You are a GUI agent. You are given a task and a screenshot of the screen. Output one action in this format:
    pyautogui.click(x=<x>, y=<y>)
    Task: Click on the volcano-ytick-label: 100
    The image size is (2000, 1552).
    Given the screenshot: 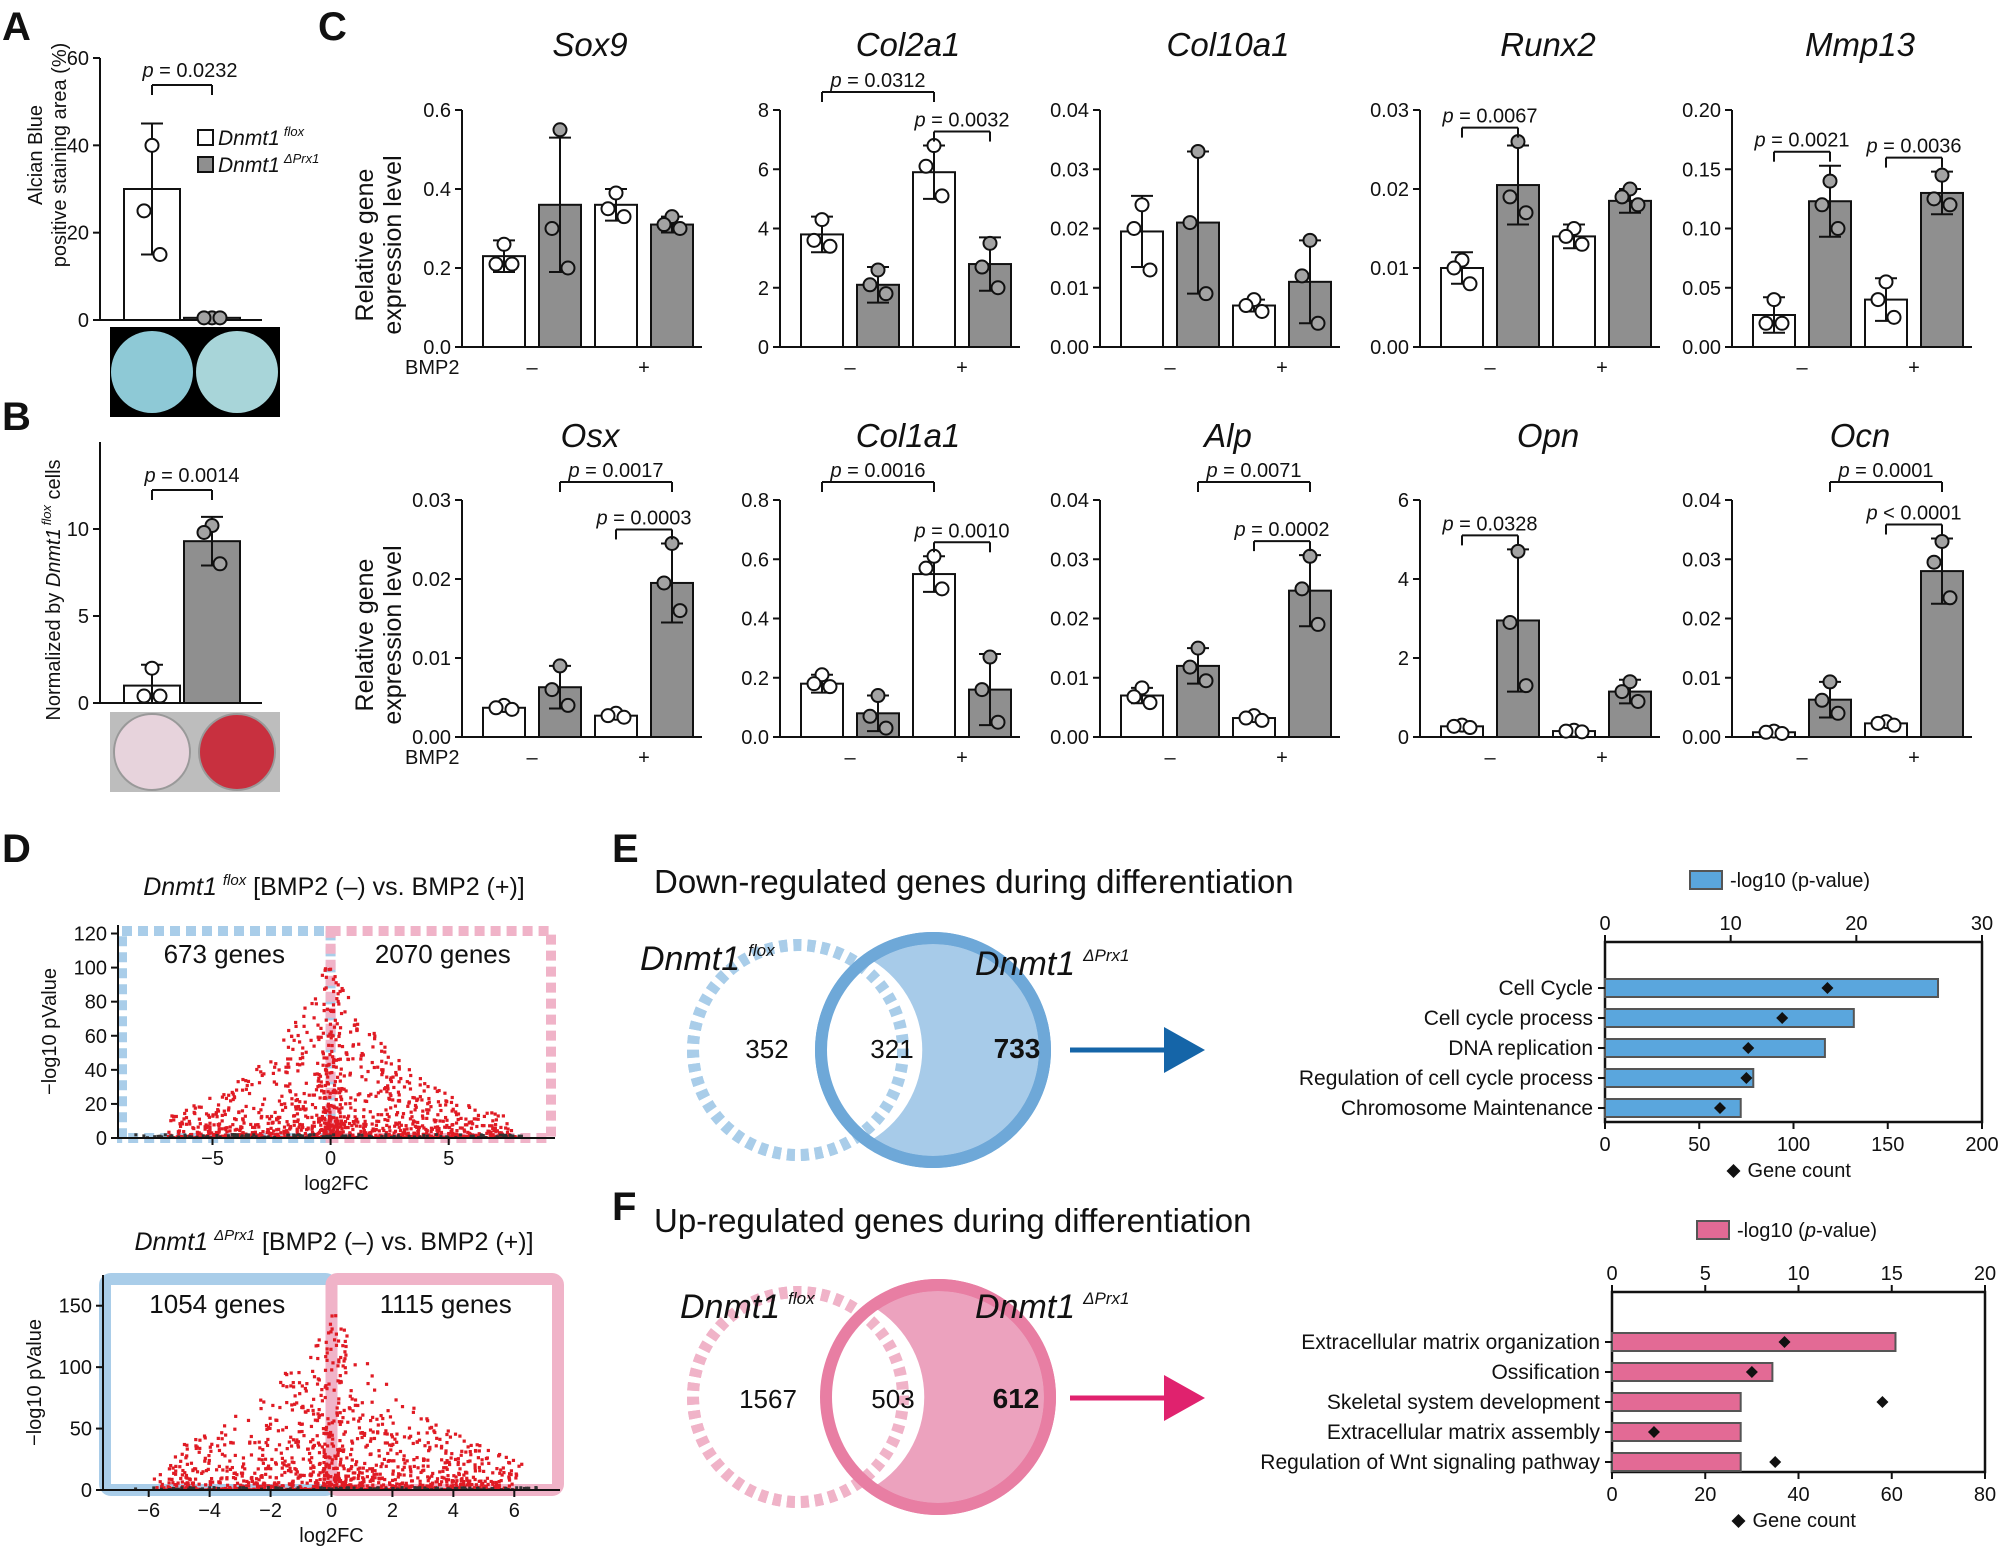 What is the action you would take?
    pyautogui.click(x=90, y=969)
    